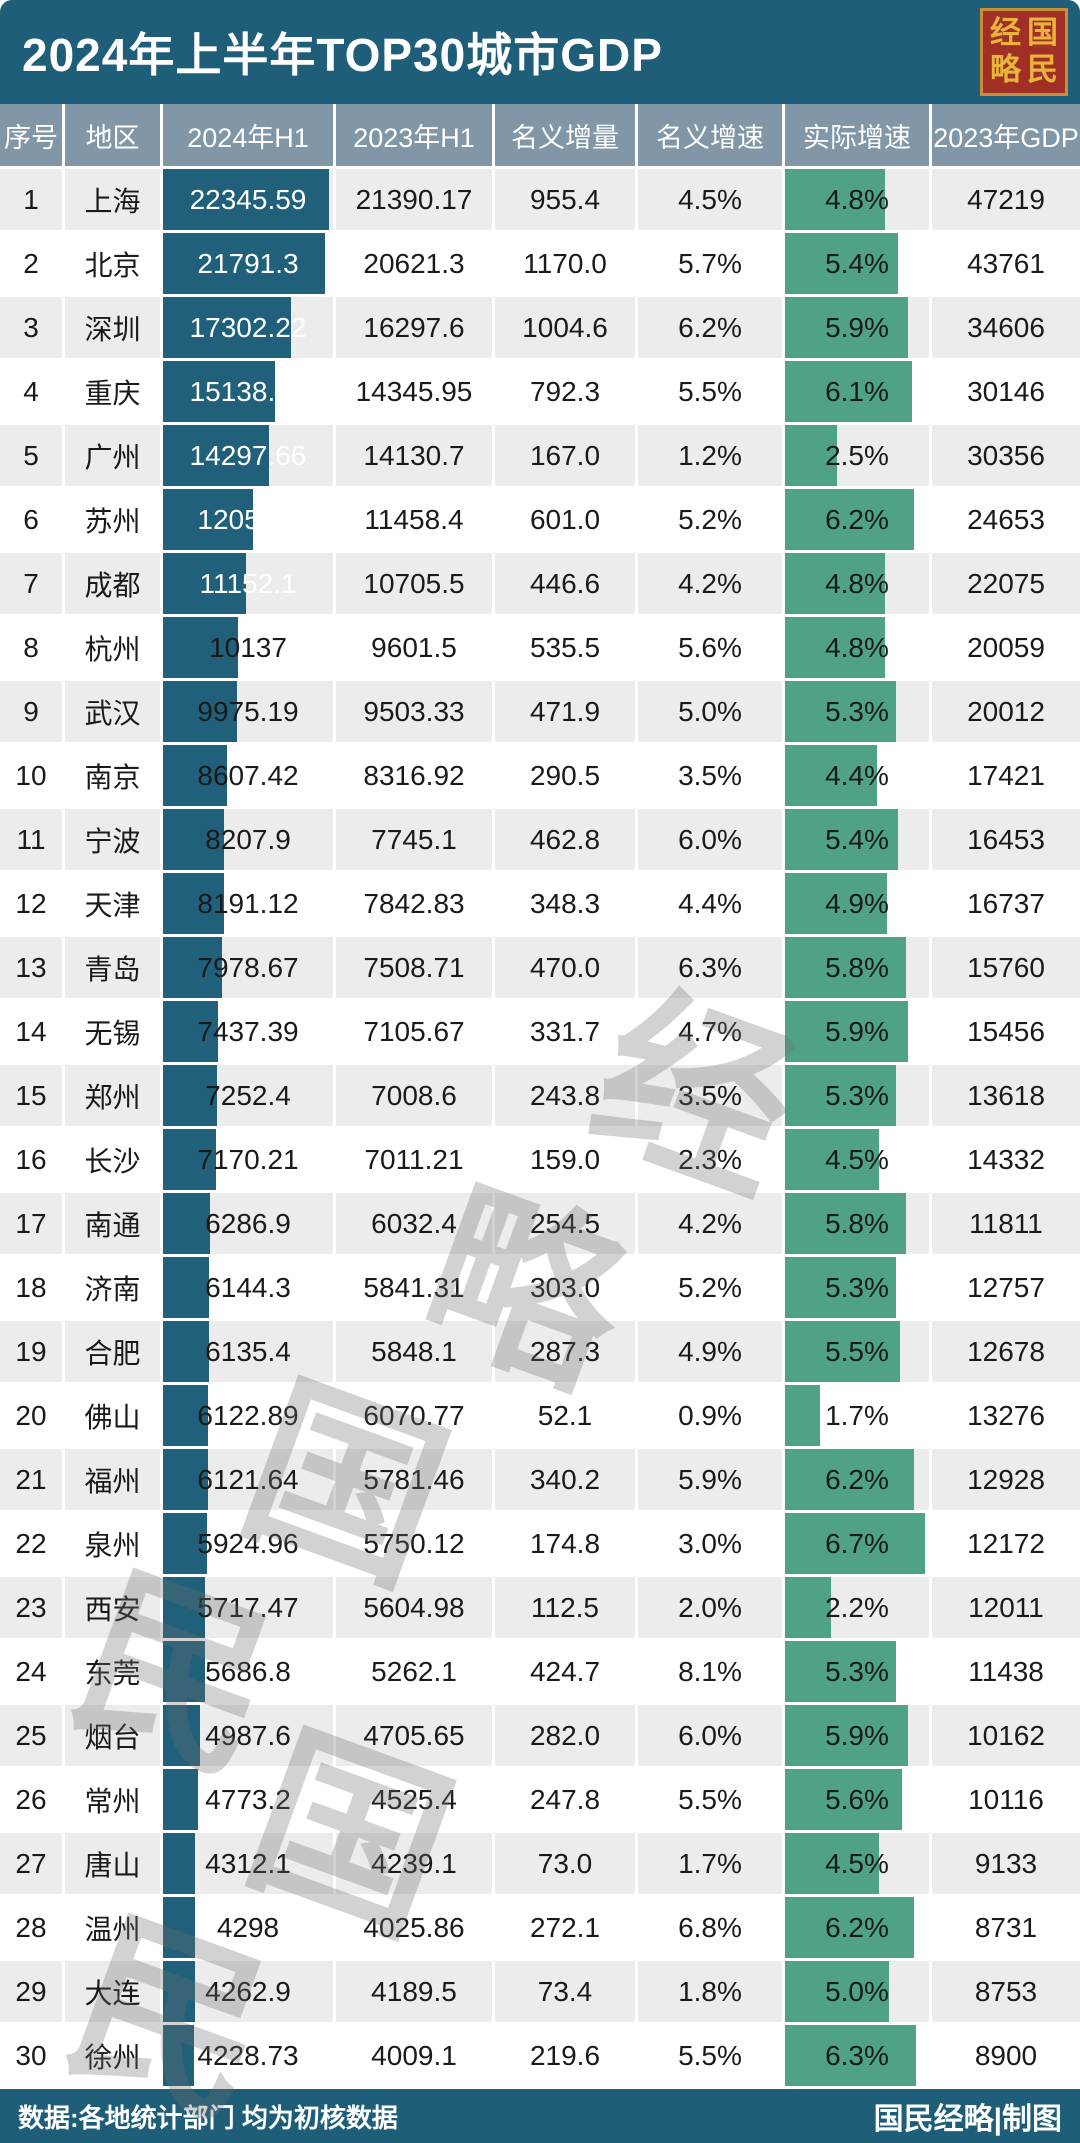 This screenshot has width=1080, height=2143. Describe the element at coordinates (857, 1351) in the screenshot. I see `real-growth-value: 5.5%` at that location.